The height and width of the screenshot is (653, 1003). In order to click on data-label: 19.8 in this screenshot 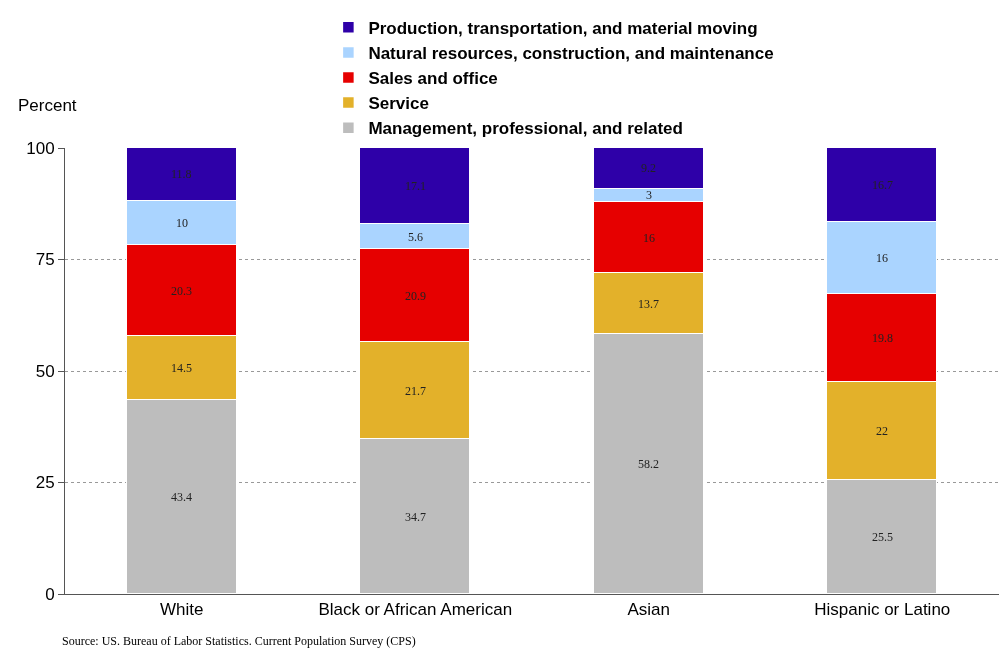, I will do `click(882, 338)`.